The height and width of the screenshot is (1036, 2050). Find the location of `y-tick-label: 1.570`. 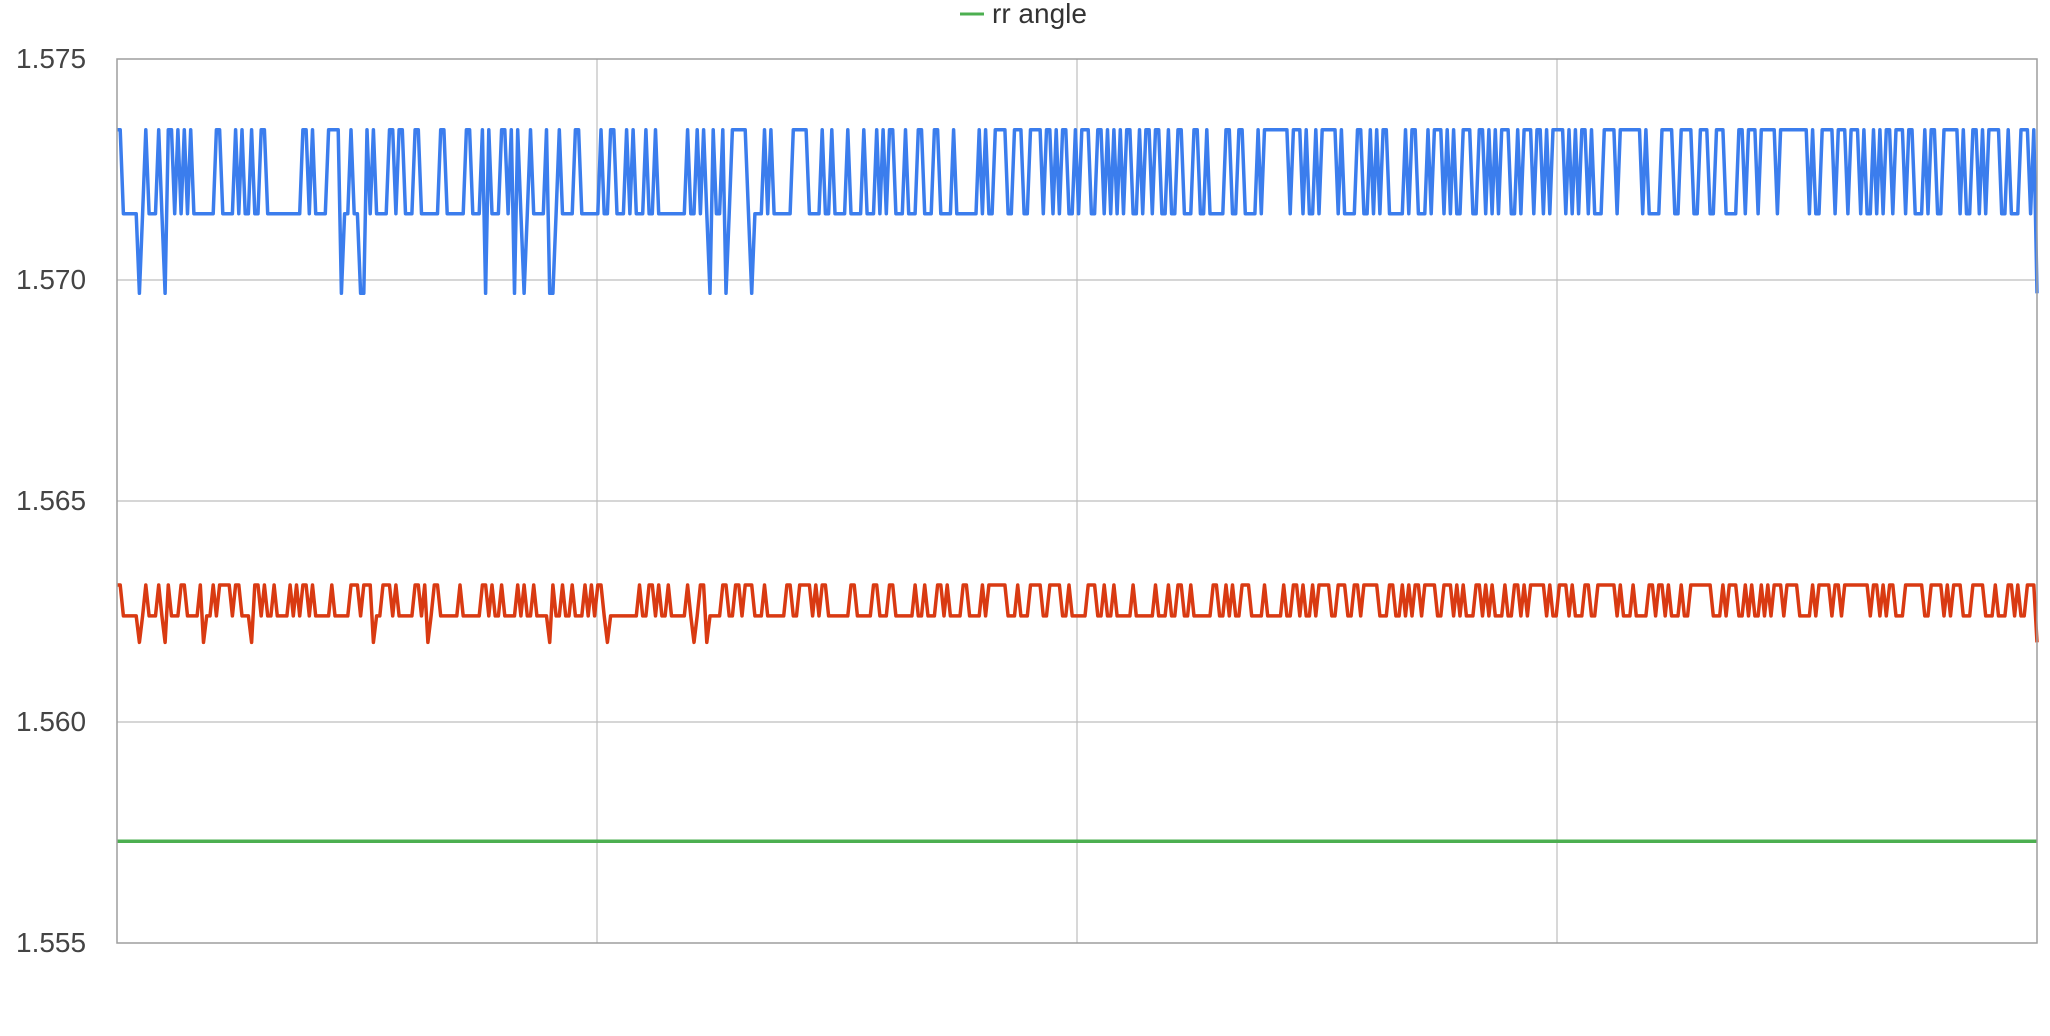

y-tick-label: 1.570 is located at coordinates (51, 279).